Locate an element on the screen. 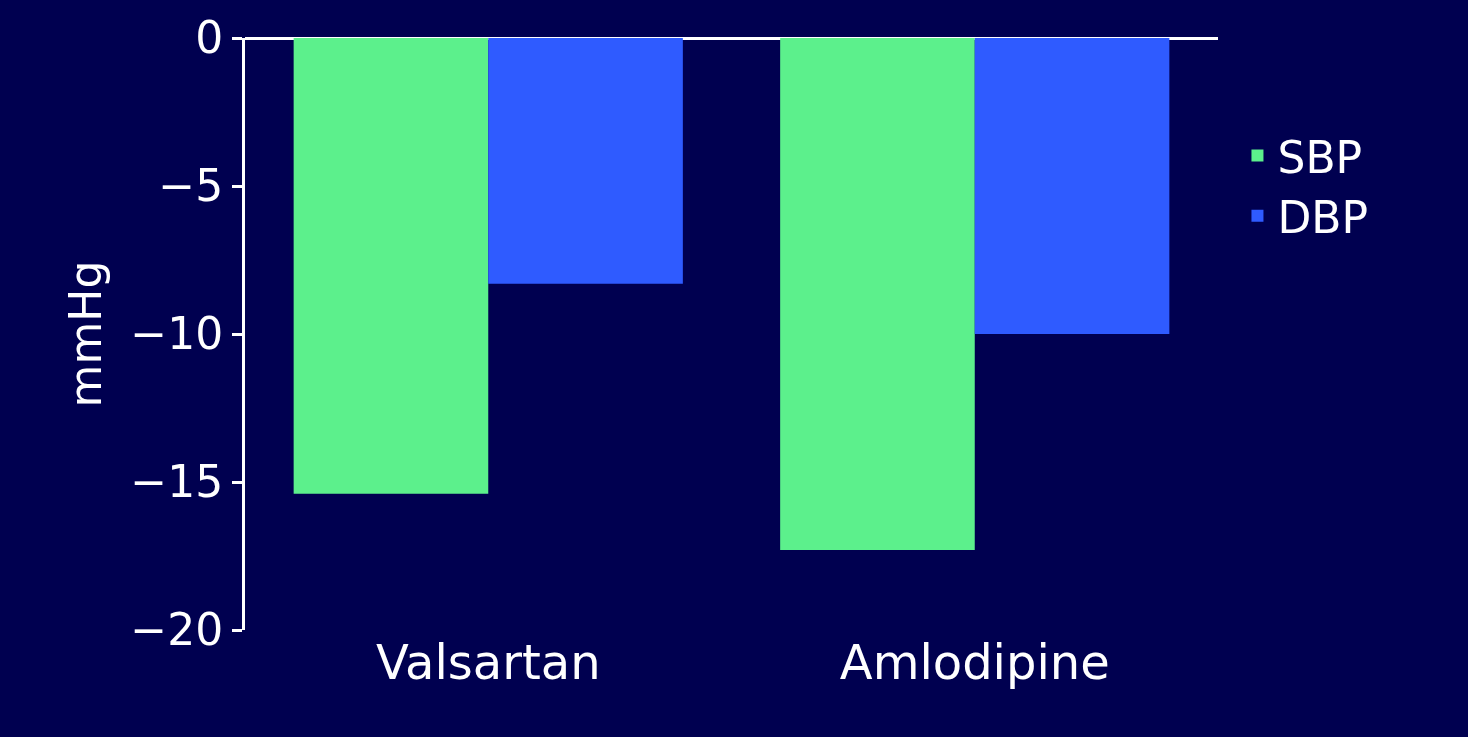  y-tick-label: −15 is located at coordinates (177, 482).